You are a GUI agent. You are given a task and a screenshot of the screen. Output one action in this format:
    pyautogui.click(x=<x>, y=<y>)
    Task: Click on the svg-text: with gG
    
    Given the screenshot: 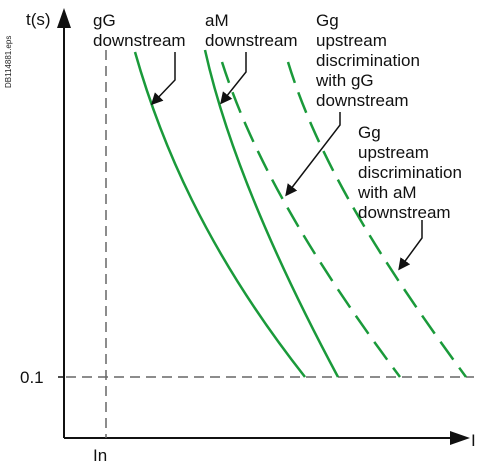 What is the action you would take?
    pyautogui.click(x=344, y=80)
    